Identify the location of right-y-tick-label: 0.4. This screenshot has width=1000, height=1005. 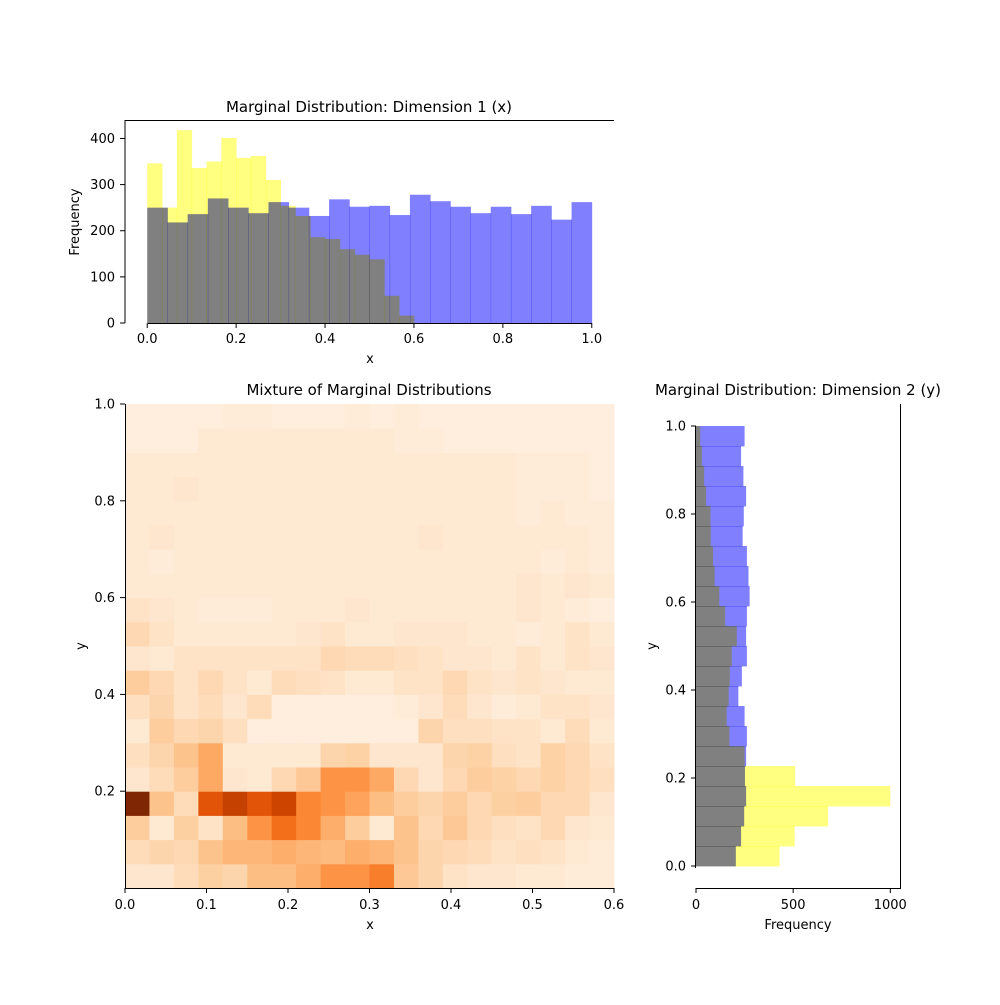
(675, 691).